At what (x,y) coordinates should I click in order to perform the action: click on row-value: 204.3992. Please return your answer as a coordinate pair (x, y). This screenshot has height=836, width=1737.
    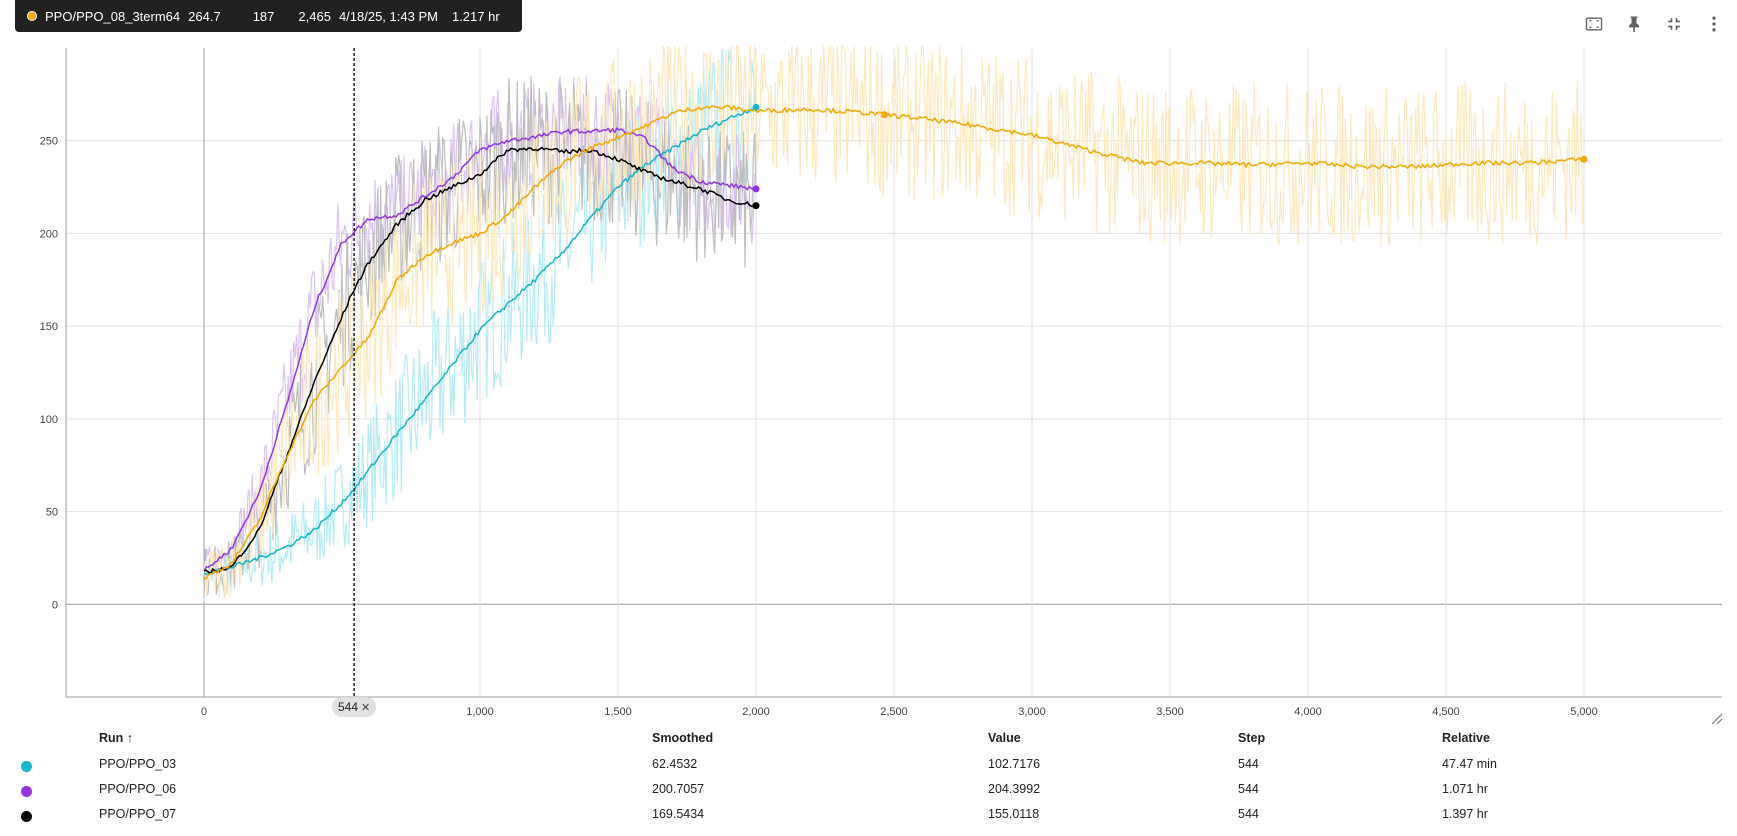
    Looking at the image, I should click on (1014, 789).